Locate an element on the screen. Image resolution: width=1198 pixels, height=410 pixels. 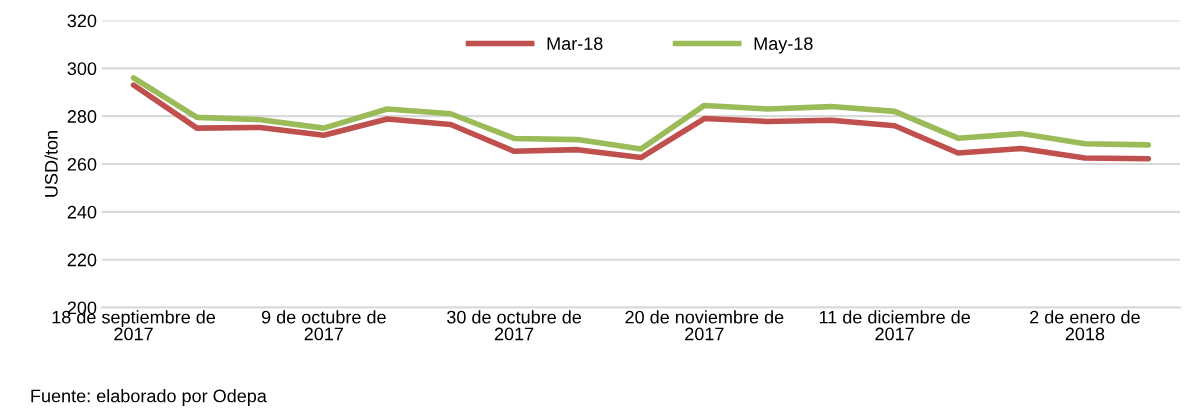
y-tick-label: 300 is located at coordinates (82, 69).